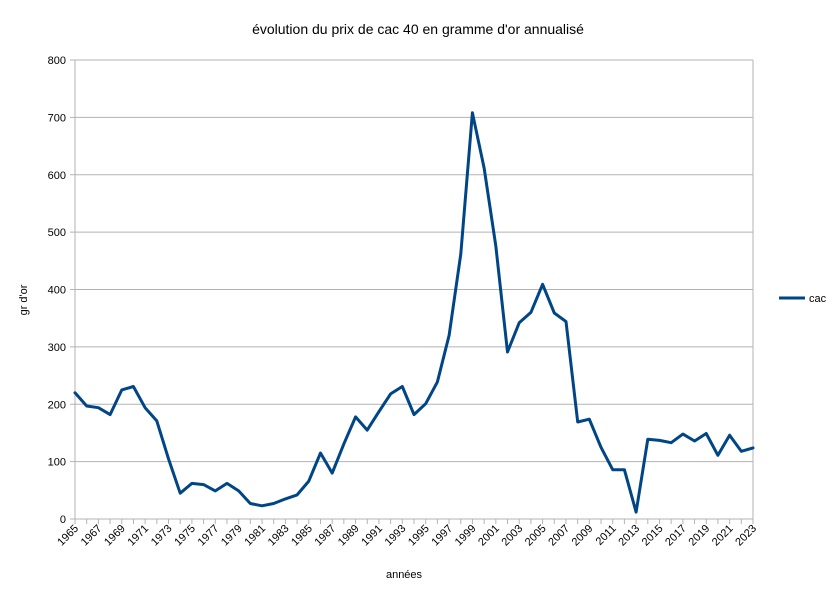 Image resolution: width=837 pixels, height=597 pixels. Describe the element at coordinates (653, 536) in the screenshot. I see `x-tick-label: 2015` at that location.